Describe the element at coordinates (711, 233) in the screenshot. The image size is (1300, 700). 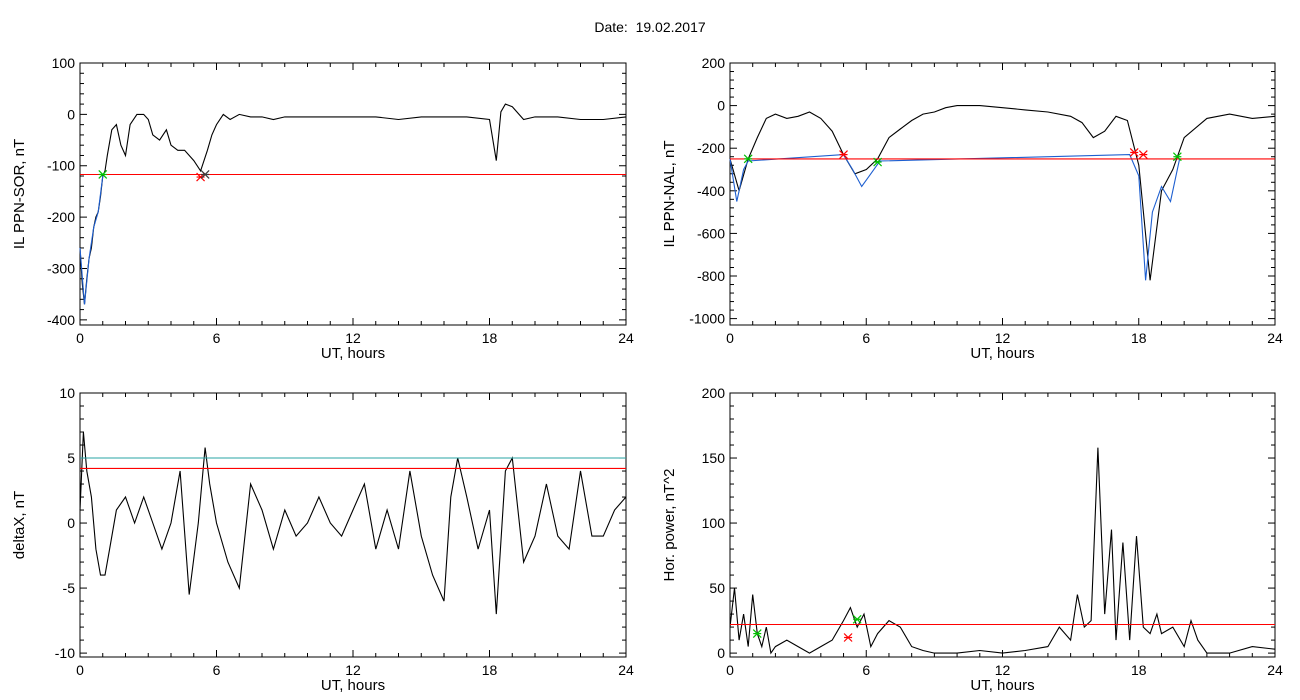
I see `y-tick-label: -600` at that location.